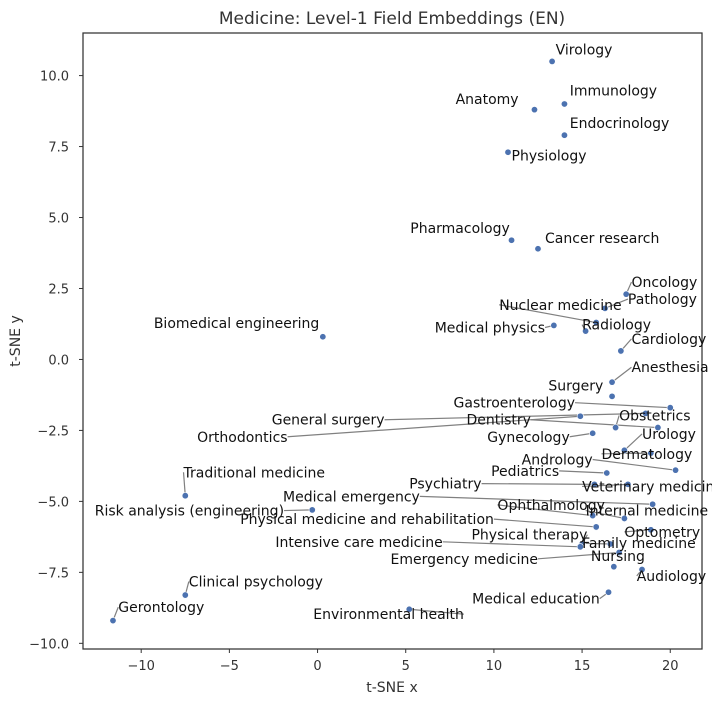 The width and height of the screenshot is (712, 705). I want to click on label-pathology: Pathology, so click(662, 300).